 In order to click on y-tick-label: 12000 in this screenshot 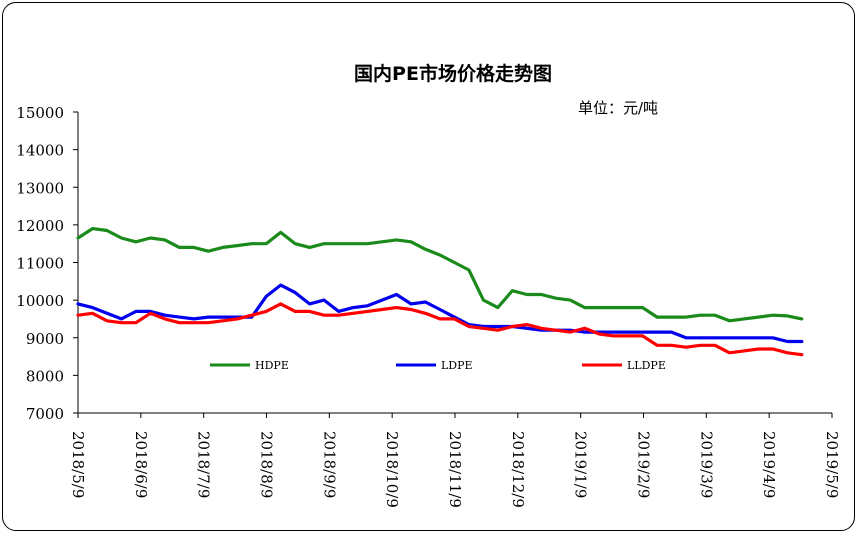, I will do `click(40, 226)`.